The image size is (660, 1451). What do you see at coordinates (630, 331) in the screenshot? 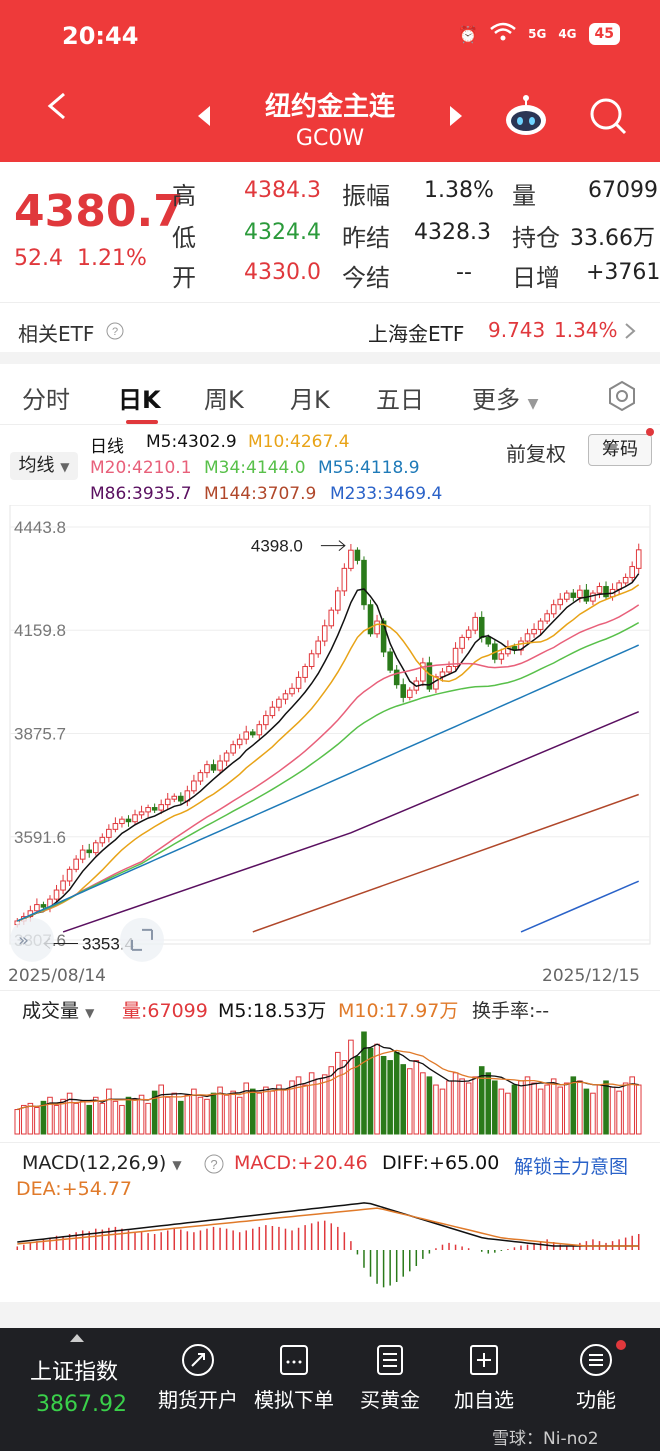
I see `chevron-right-icon` at bounding box center [630, 331].